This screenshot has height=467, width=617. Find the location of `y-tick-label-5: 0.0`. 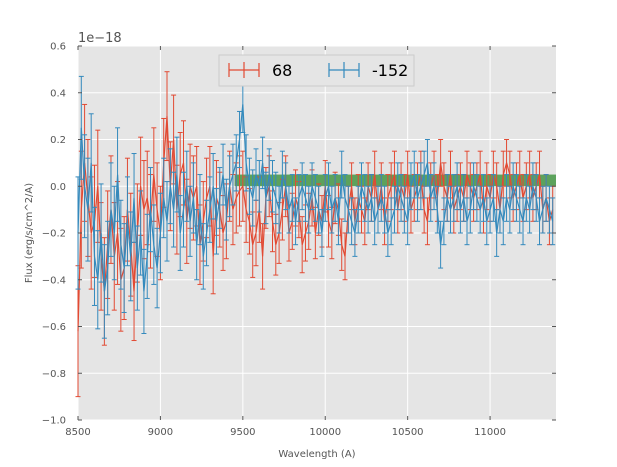

y-tick-label-5: 0.0 is located at coordinates (58, 187).